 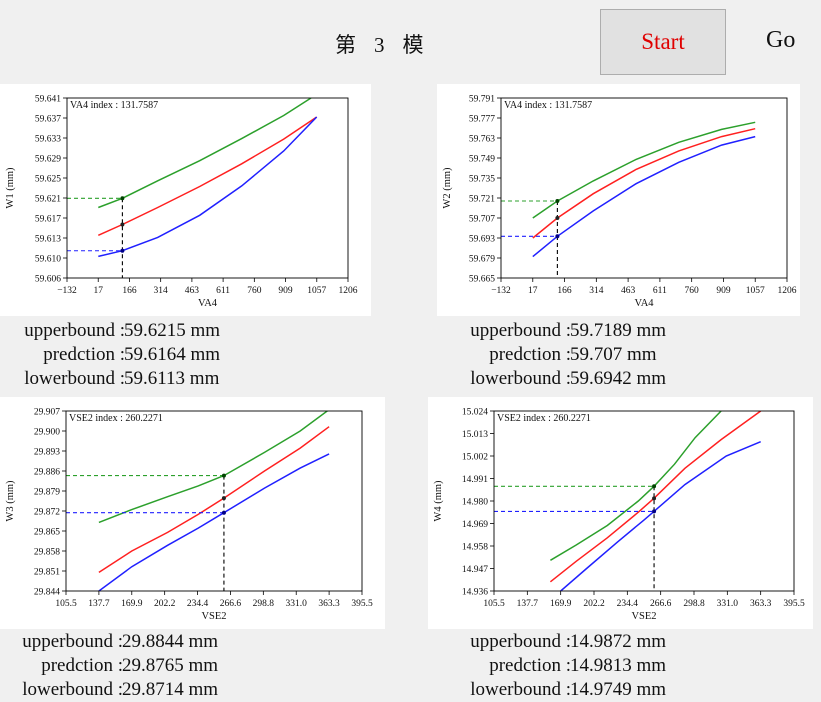 I want to click on y-tick-label: 59.633, so click(x=48, y=140).